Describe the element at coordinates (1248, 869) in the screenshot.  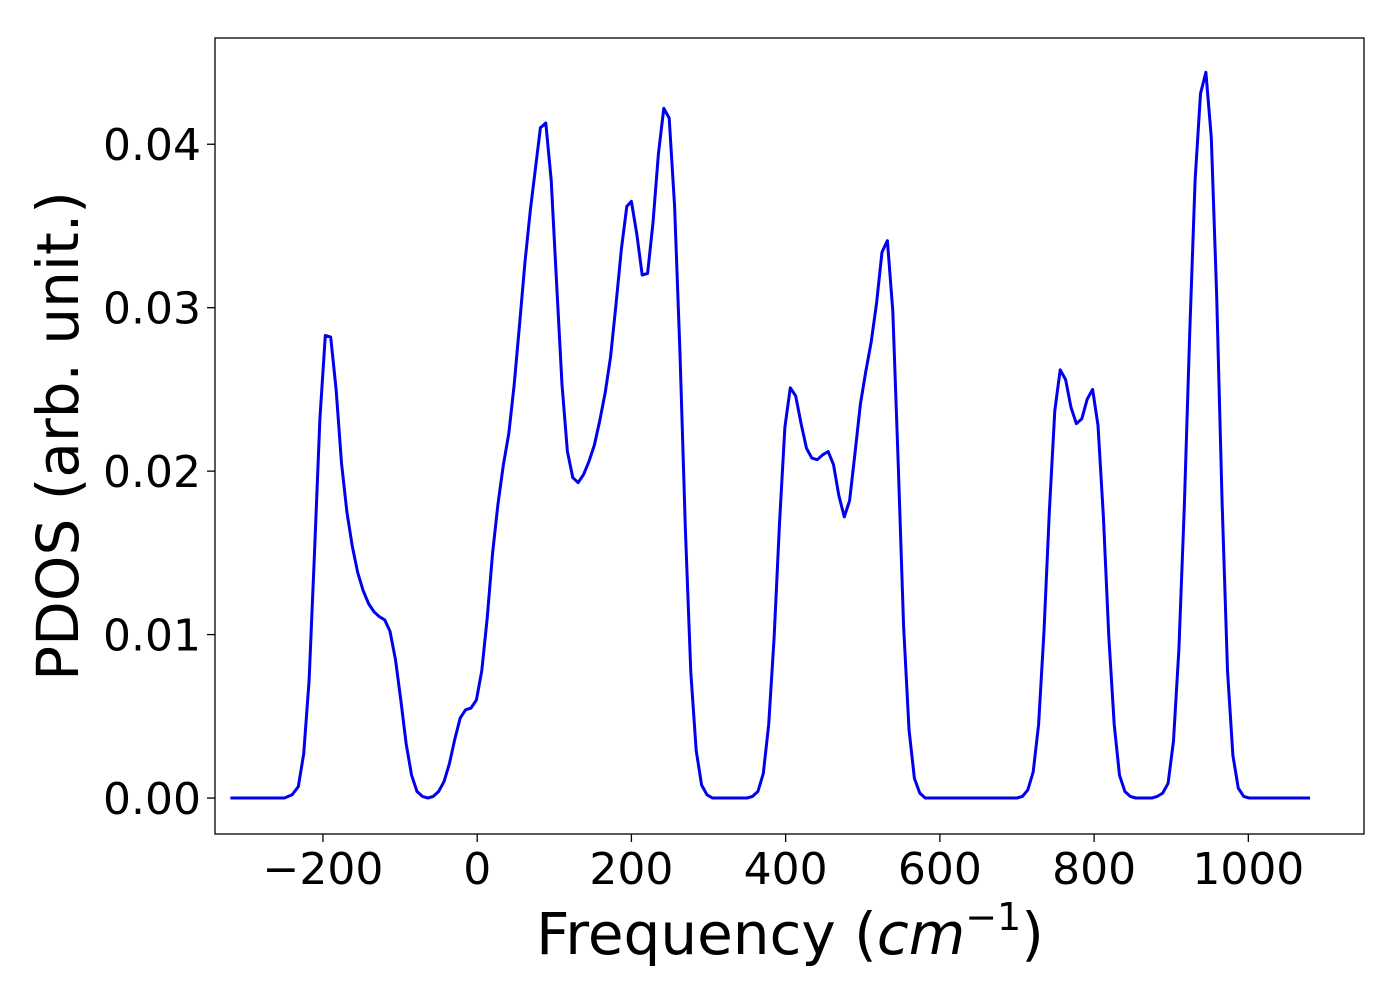
I see `x-tick-label: 1000` at that location.